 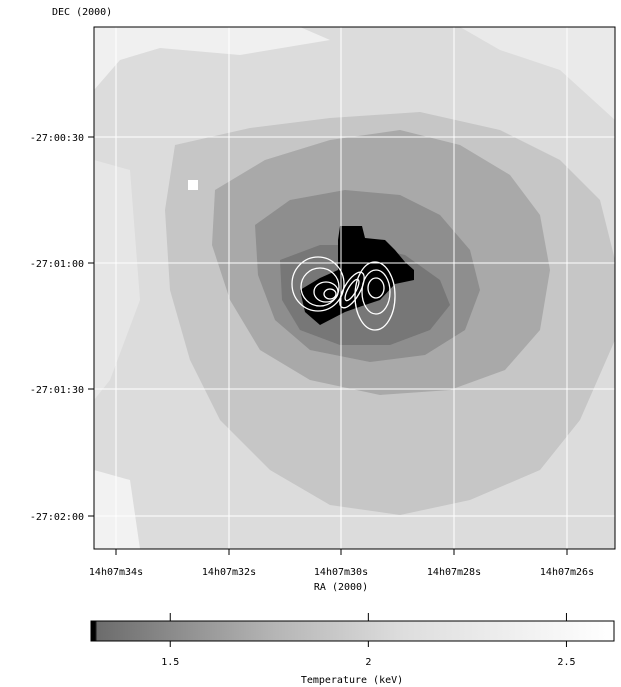 What do you see at coordinates (57, 138) in the screenshot?
I see `dec-tick-label: -27:00:30` at bounding box center [57, 138].